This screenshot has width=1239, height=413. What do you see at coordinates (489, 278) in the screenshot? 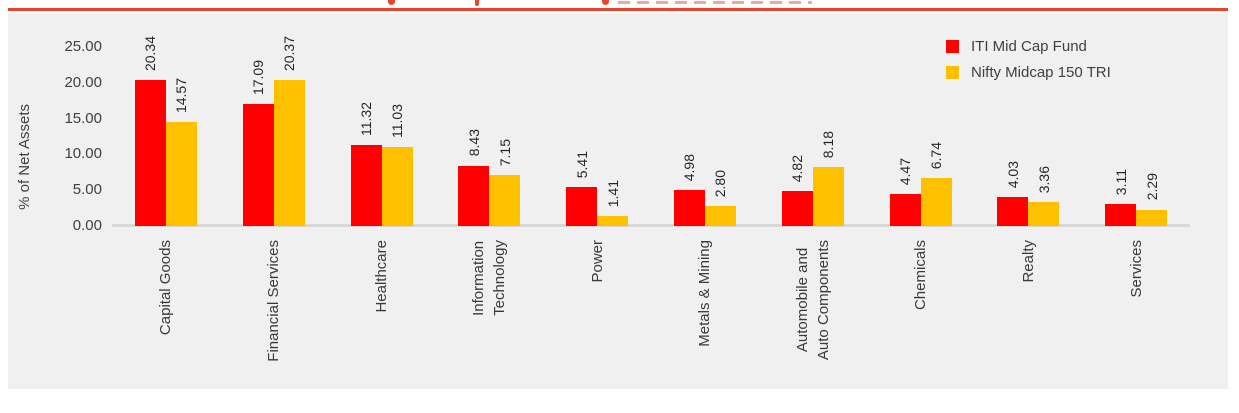
I see `category-label: Information Technology` at bounding box center [489, 278].